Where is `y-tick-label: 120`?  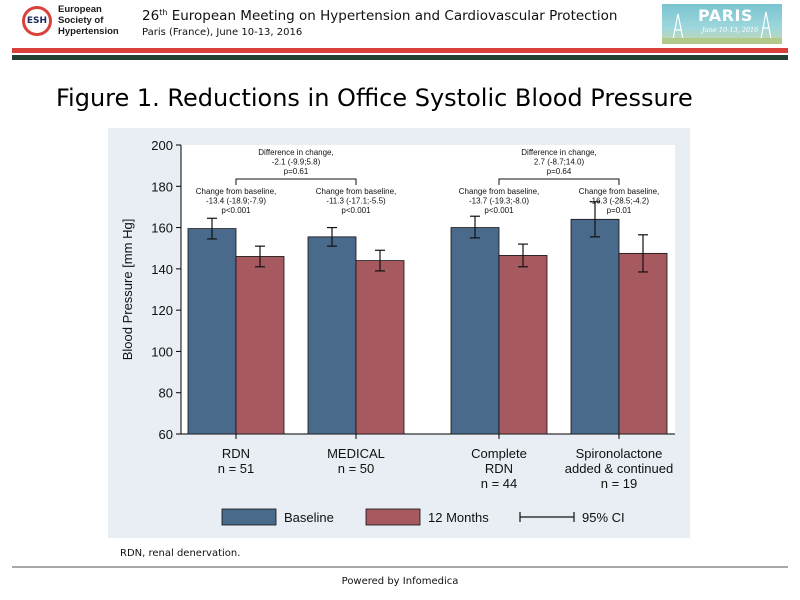 y-tick-label: 120 is located at coordinates (162, 310).